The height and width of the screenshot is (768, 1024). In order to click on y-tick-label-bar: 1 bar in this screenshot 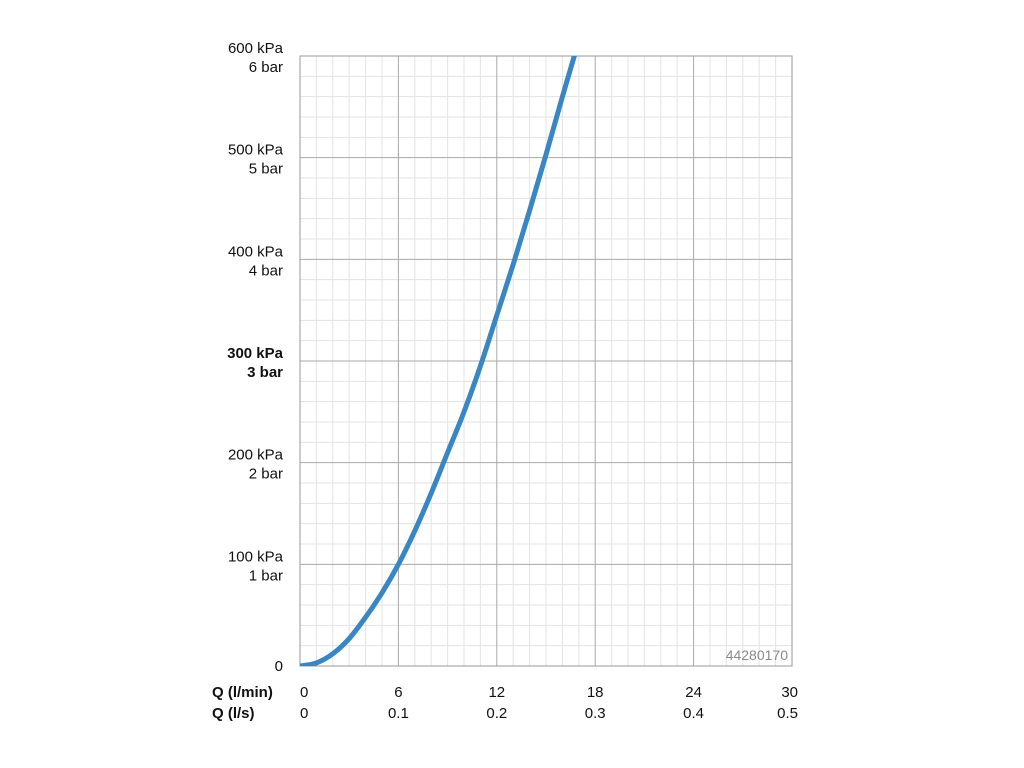, I will do `click(266, 575)`.